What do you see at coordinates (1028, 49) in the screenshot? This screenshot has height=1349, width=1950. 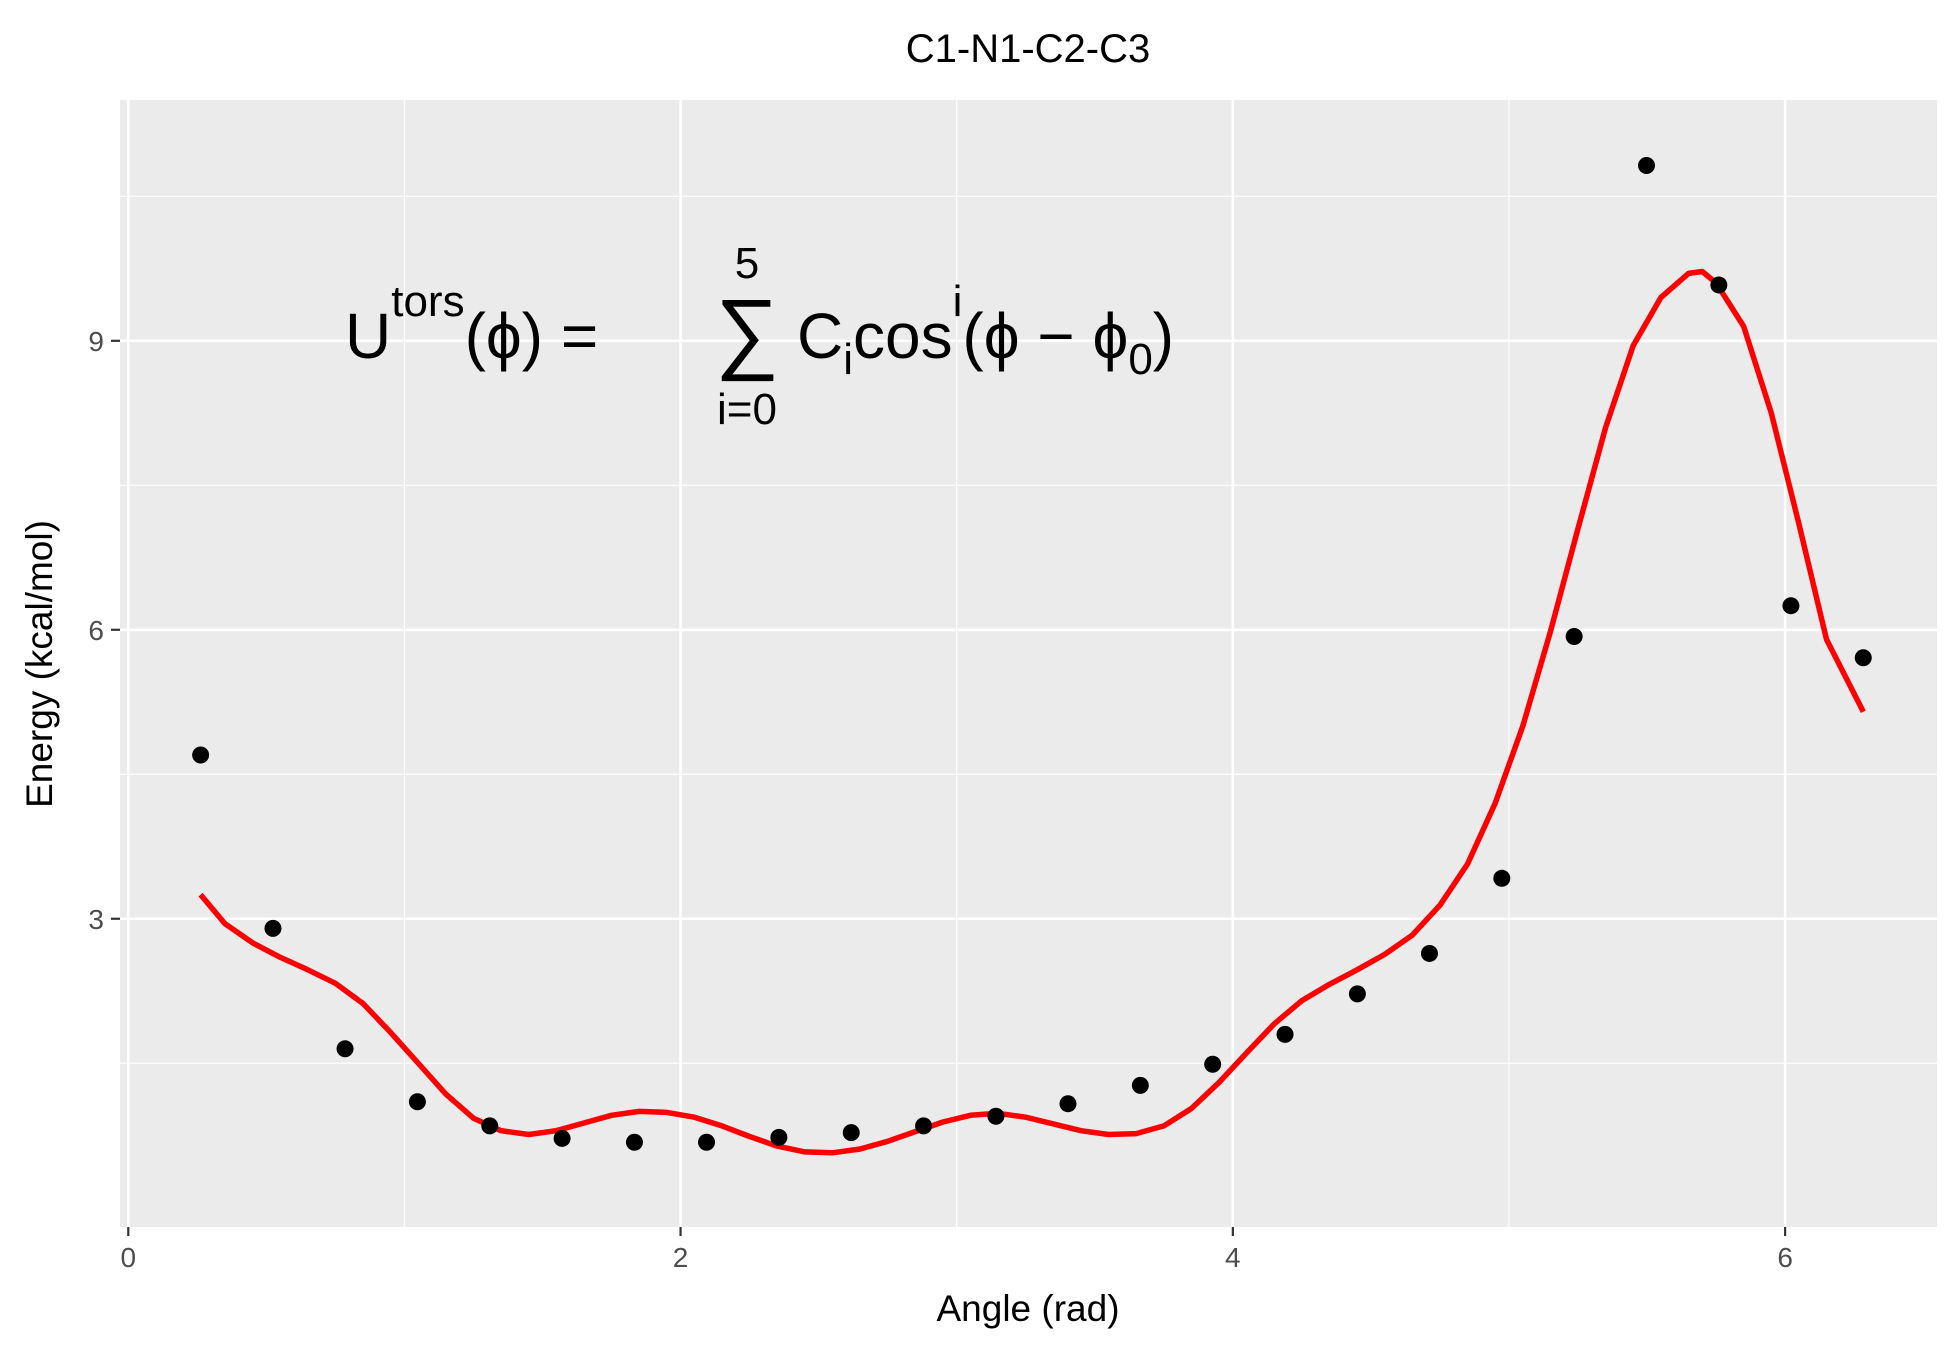 I see `chart-title: C1-N1-C2-C3` at bounding box center [1028, 49].